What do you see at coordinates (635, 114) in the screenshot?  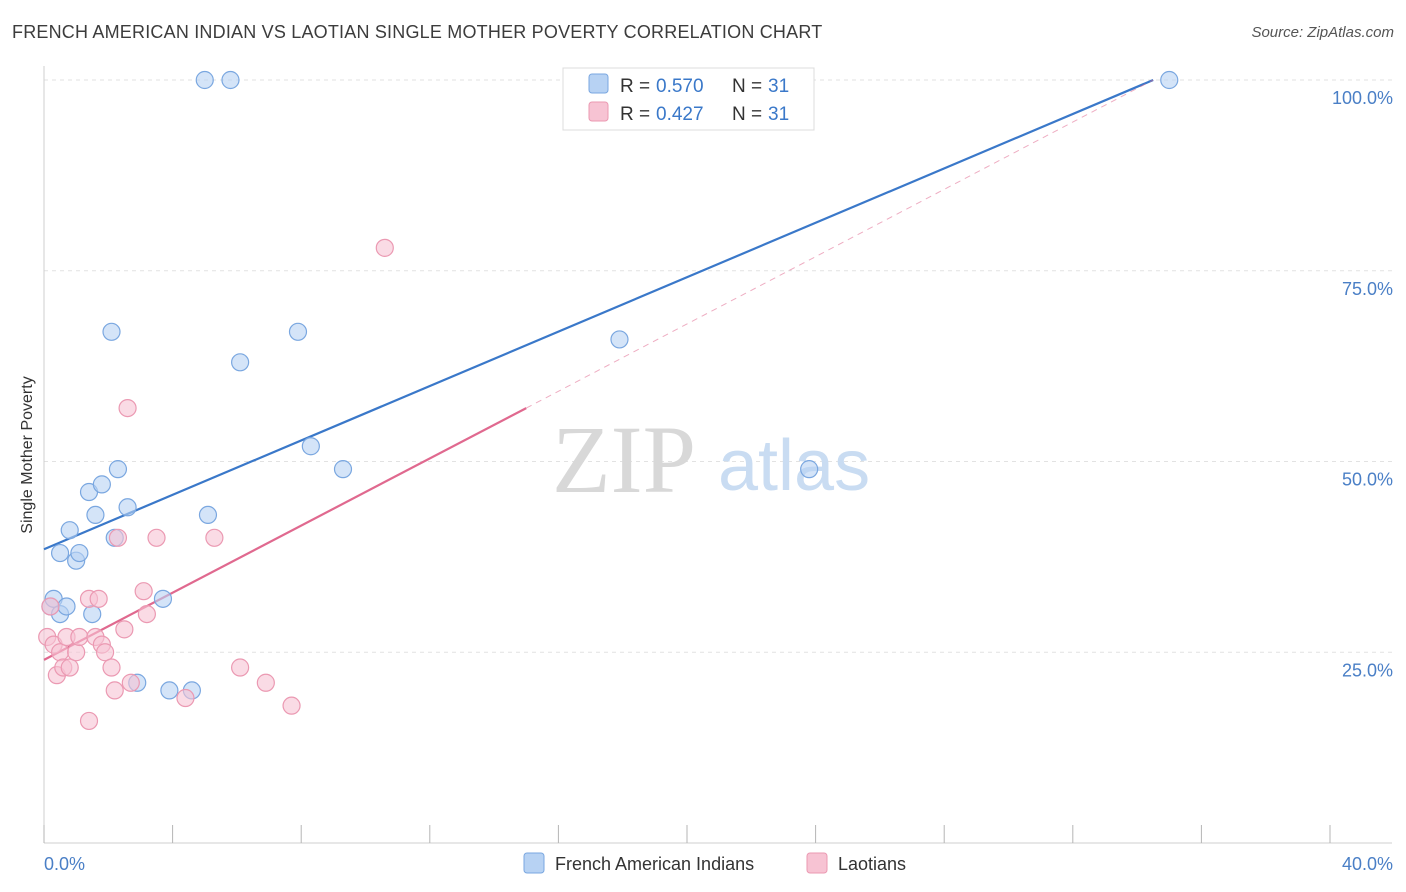 I see `legend-r-label-pink: R =` at bounding box center [635, 114].